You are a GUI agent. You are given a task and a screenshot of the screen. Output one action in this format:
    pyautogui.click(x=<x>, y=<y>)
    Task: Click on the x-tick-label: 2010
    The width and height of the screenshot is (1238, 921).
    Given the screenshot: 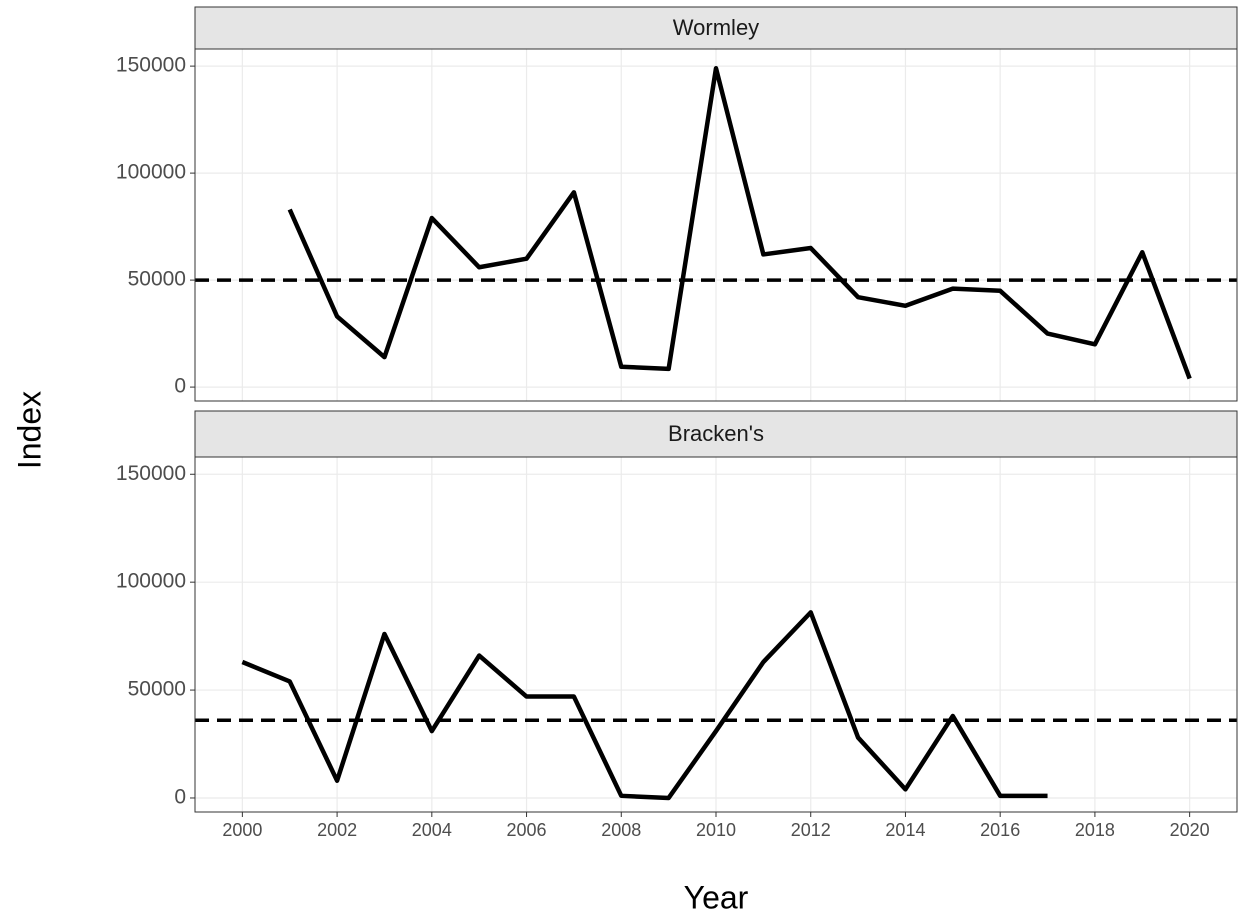 What is the action you would take?
    pyautogui.click(x=716, y=830)
    